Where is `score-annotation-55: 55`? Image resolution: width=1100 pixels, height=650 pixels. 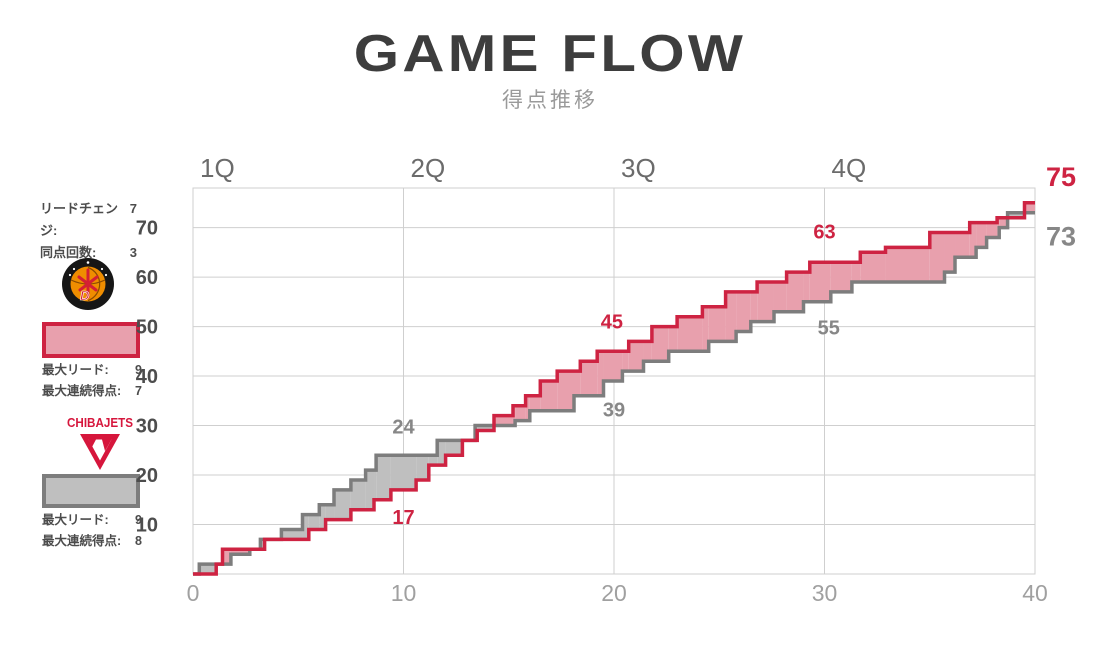
score-annotation-55: 55 is located at coordinates (829, 329).